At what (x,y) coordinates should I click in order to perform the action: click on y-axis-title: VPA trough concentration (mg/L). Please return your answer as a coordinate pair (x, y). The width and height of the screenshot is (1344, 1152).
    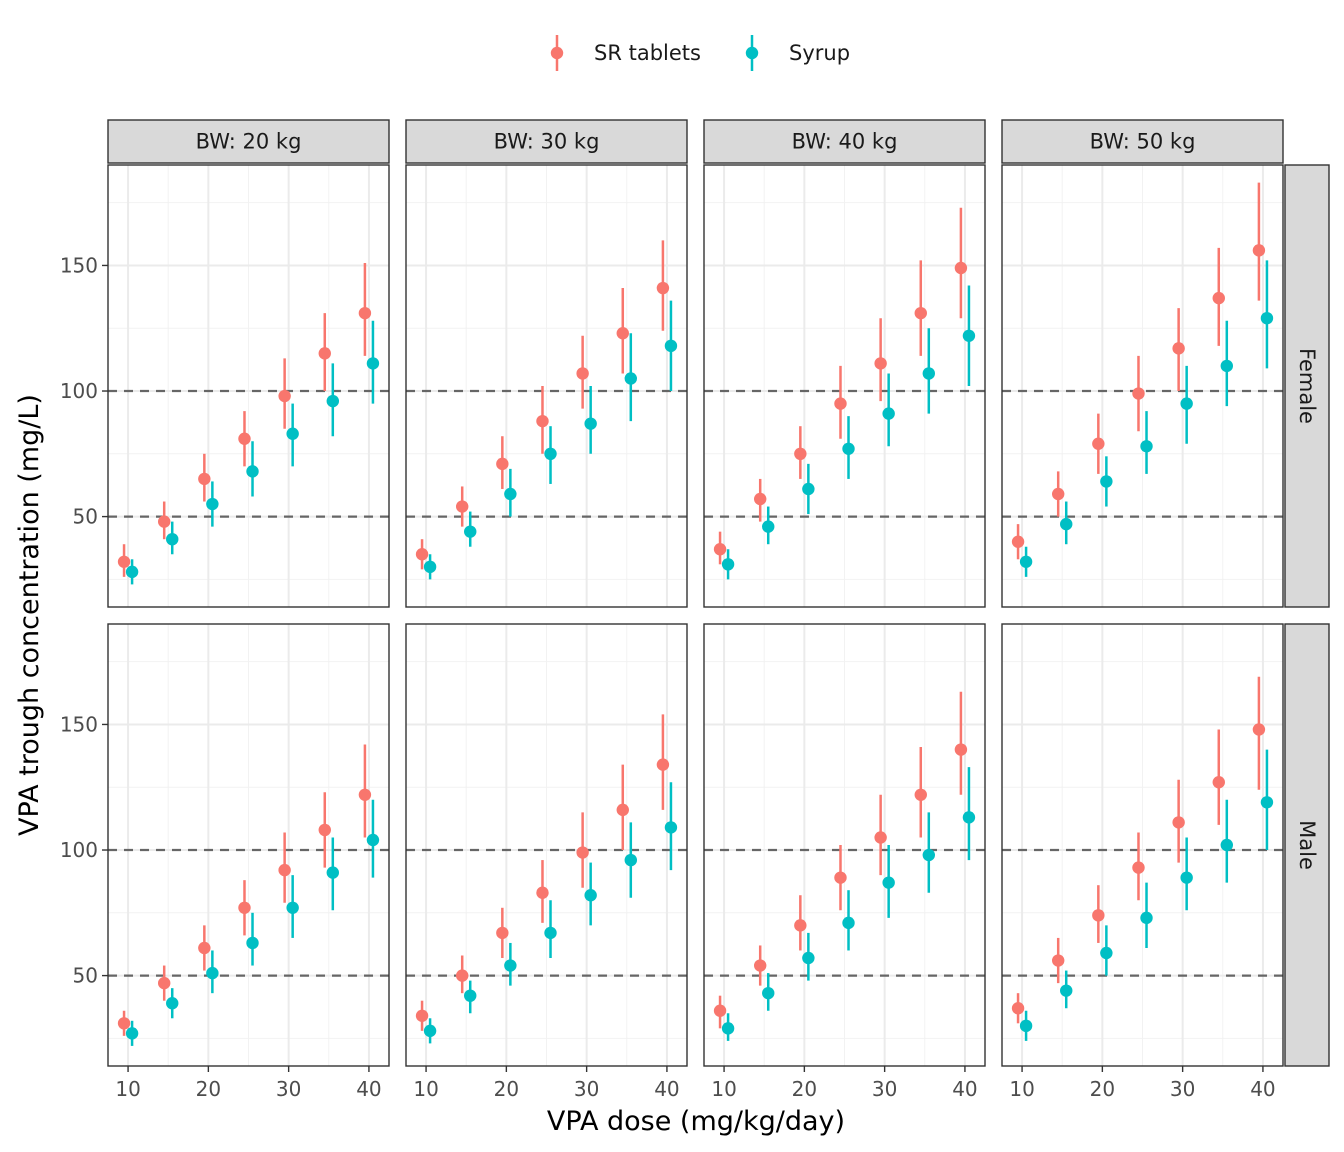
    Looking at the image, I should click on (29, 615).